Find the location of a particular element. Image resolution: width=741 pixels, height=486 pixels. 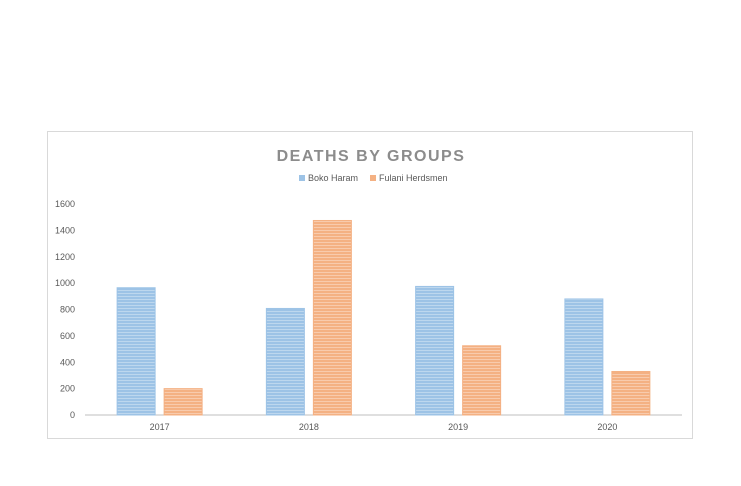

legend-label: Boko Haram is located at coordinates (333, 178).